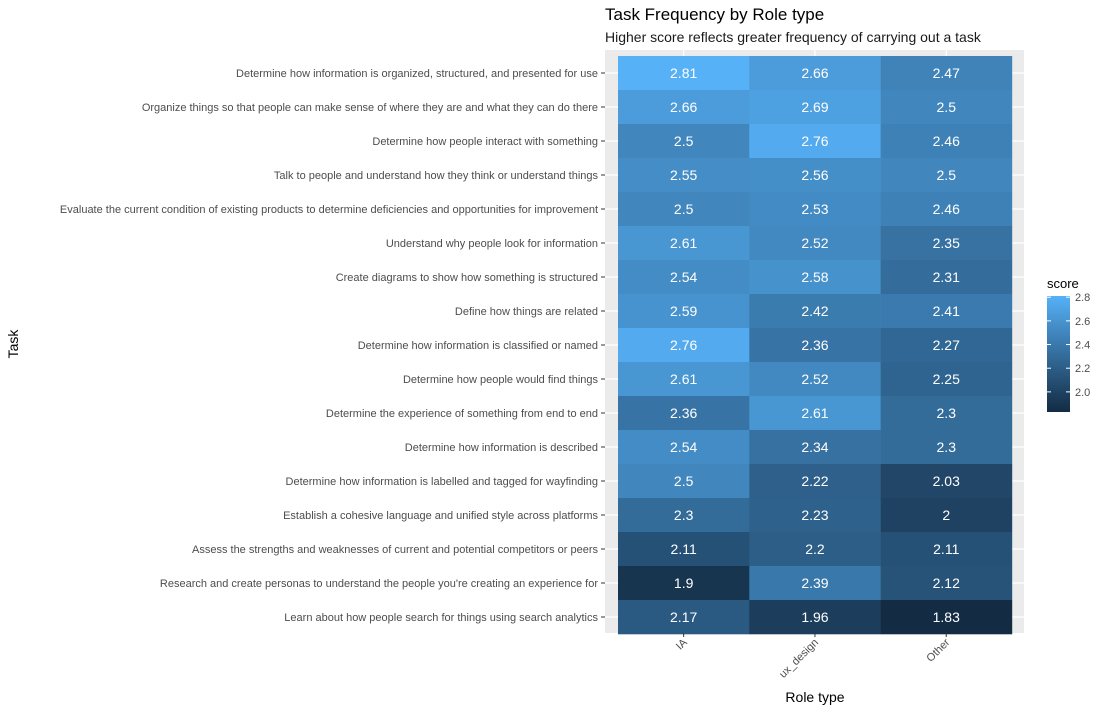 The height and width of the screenshot is (712, 1108). Describe the element at coordinates (946, 515) in the screenshot. I see `cell-value-label: 2` at that location.